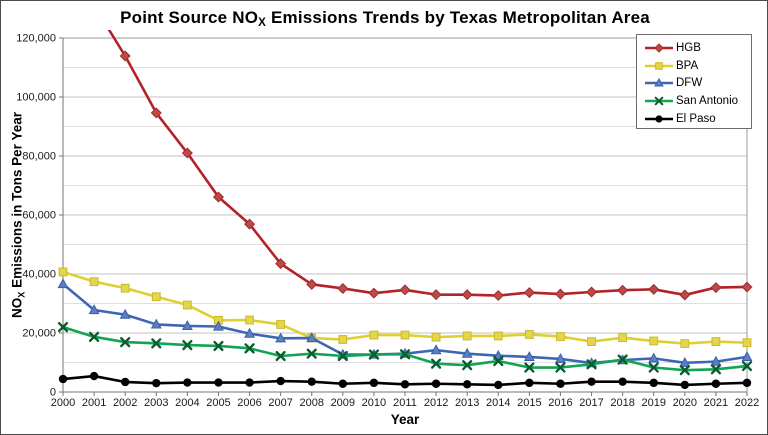 This screenshot has width=768, height=435. I want to click on legend-item-dfw: DFW, so click(698, 84).